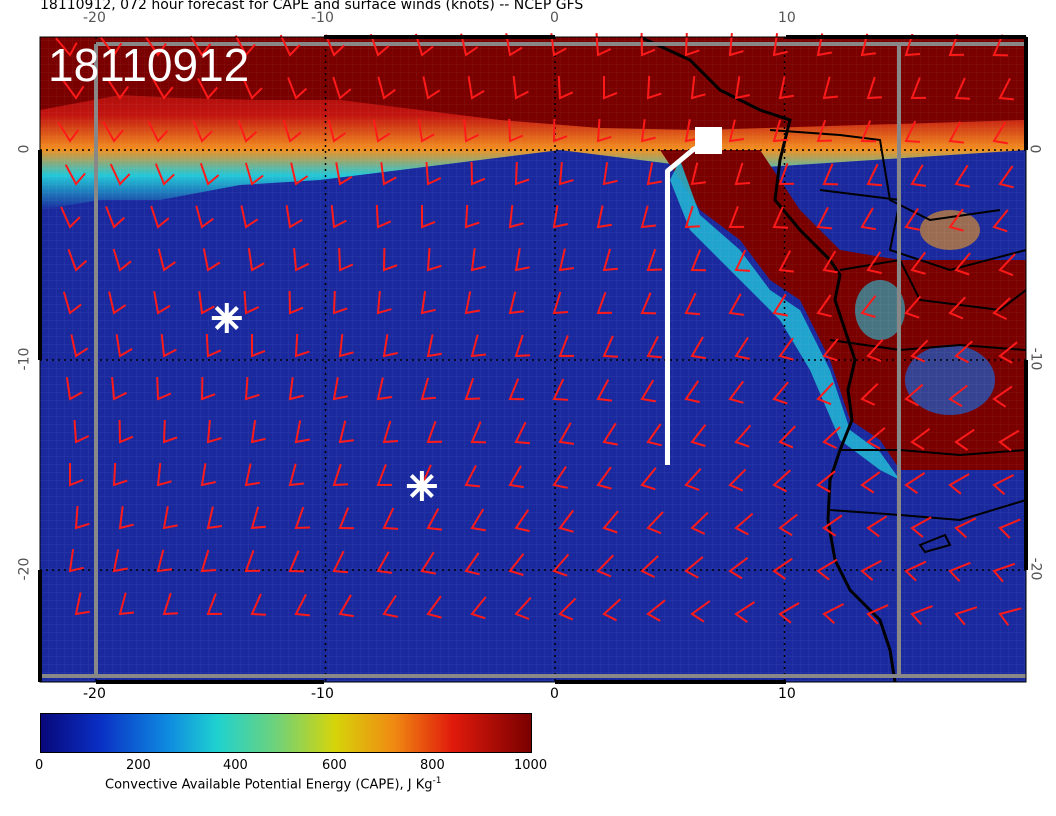 Image resolution: width=1056 pixels, height=816 pixels. What do you see at coordinates (432, 765) in the screenshot?
I see `colorbar-tick: 800` at bounding box center [432, 765].